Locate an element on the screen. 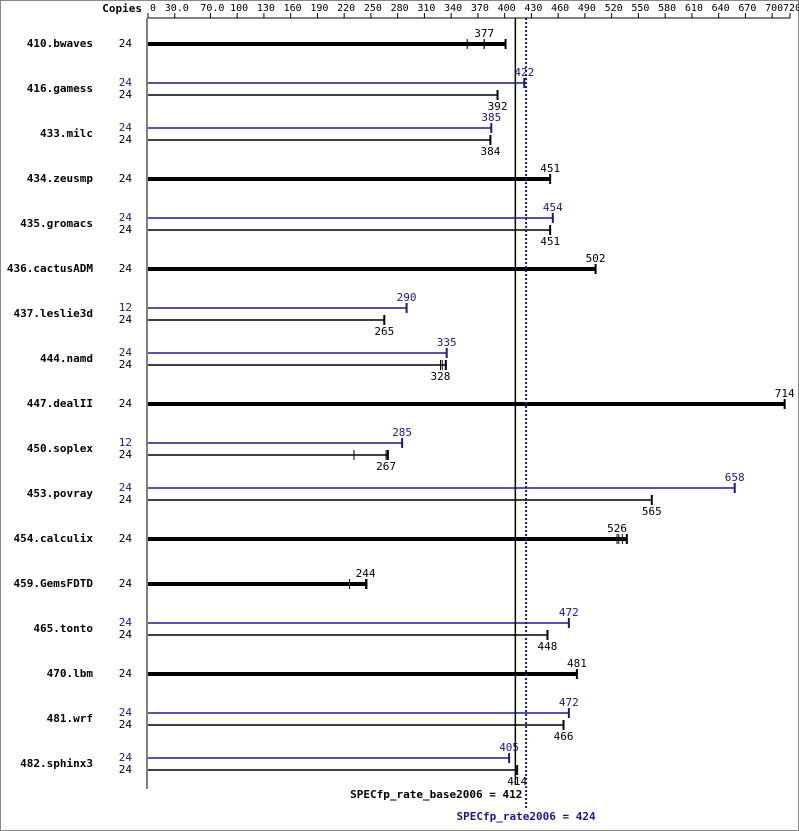 The image size is (799, 831). value-label: 328 is located at coordinates (441, 376).